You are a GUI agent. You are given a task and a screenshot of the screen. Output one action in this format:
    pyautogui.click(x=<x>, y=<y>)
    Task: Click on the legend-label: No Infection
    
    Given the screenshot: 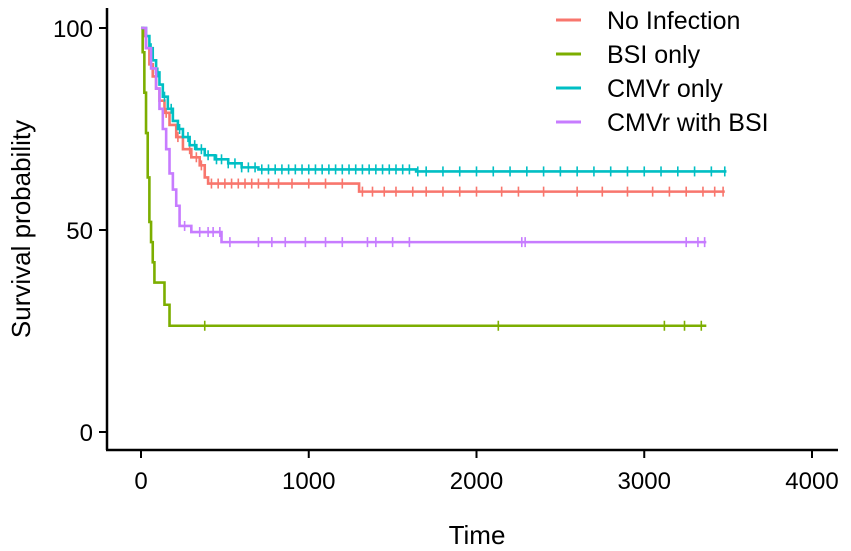 What is the action you would take?
    pyautogui.click(x=673, y=21)
    